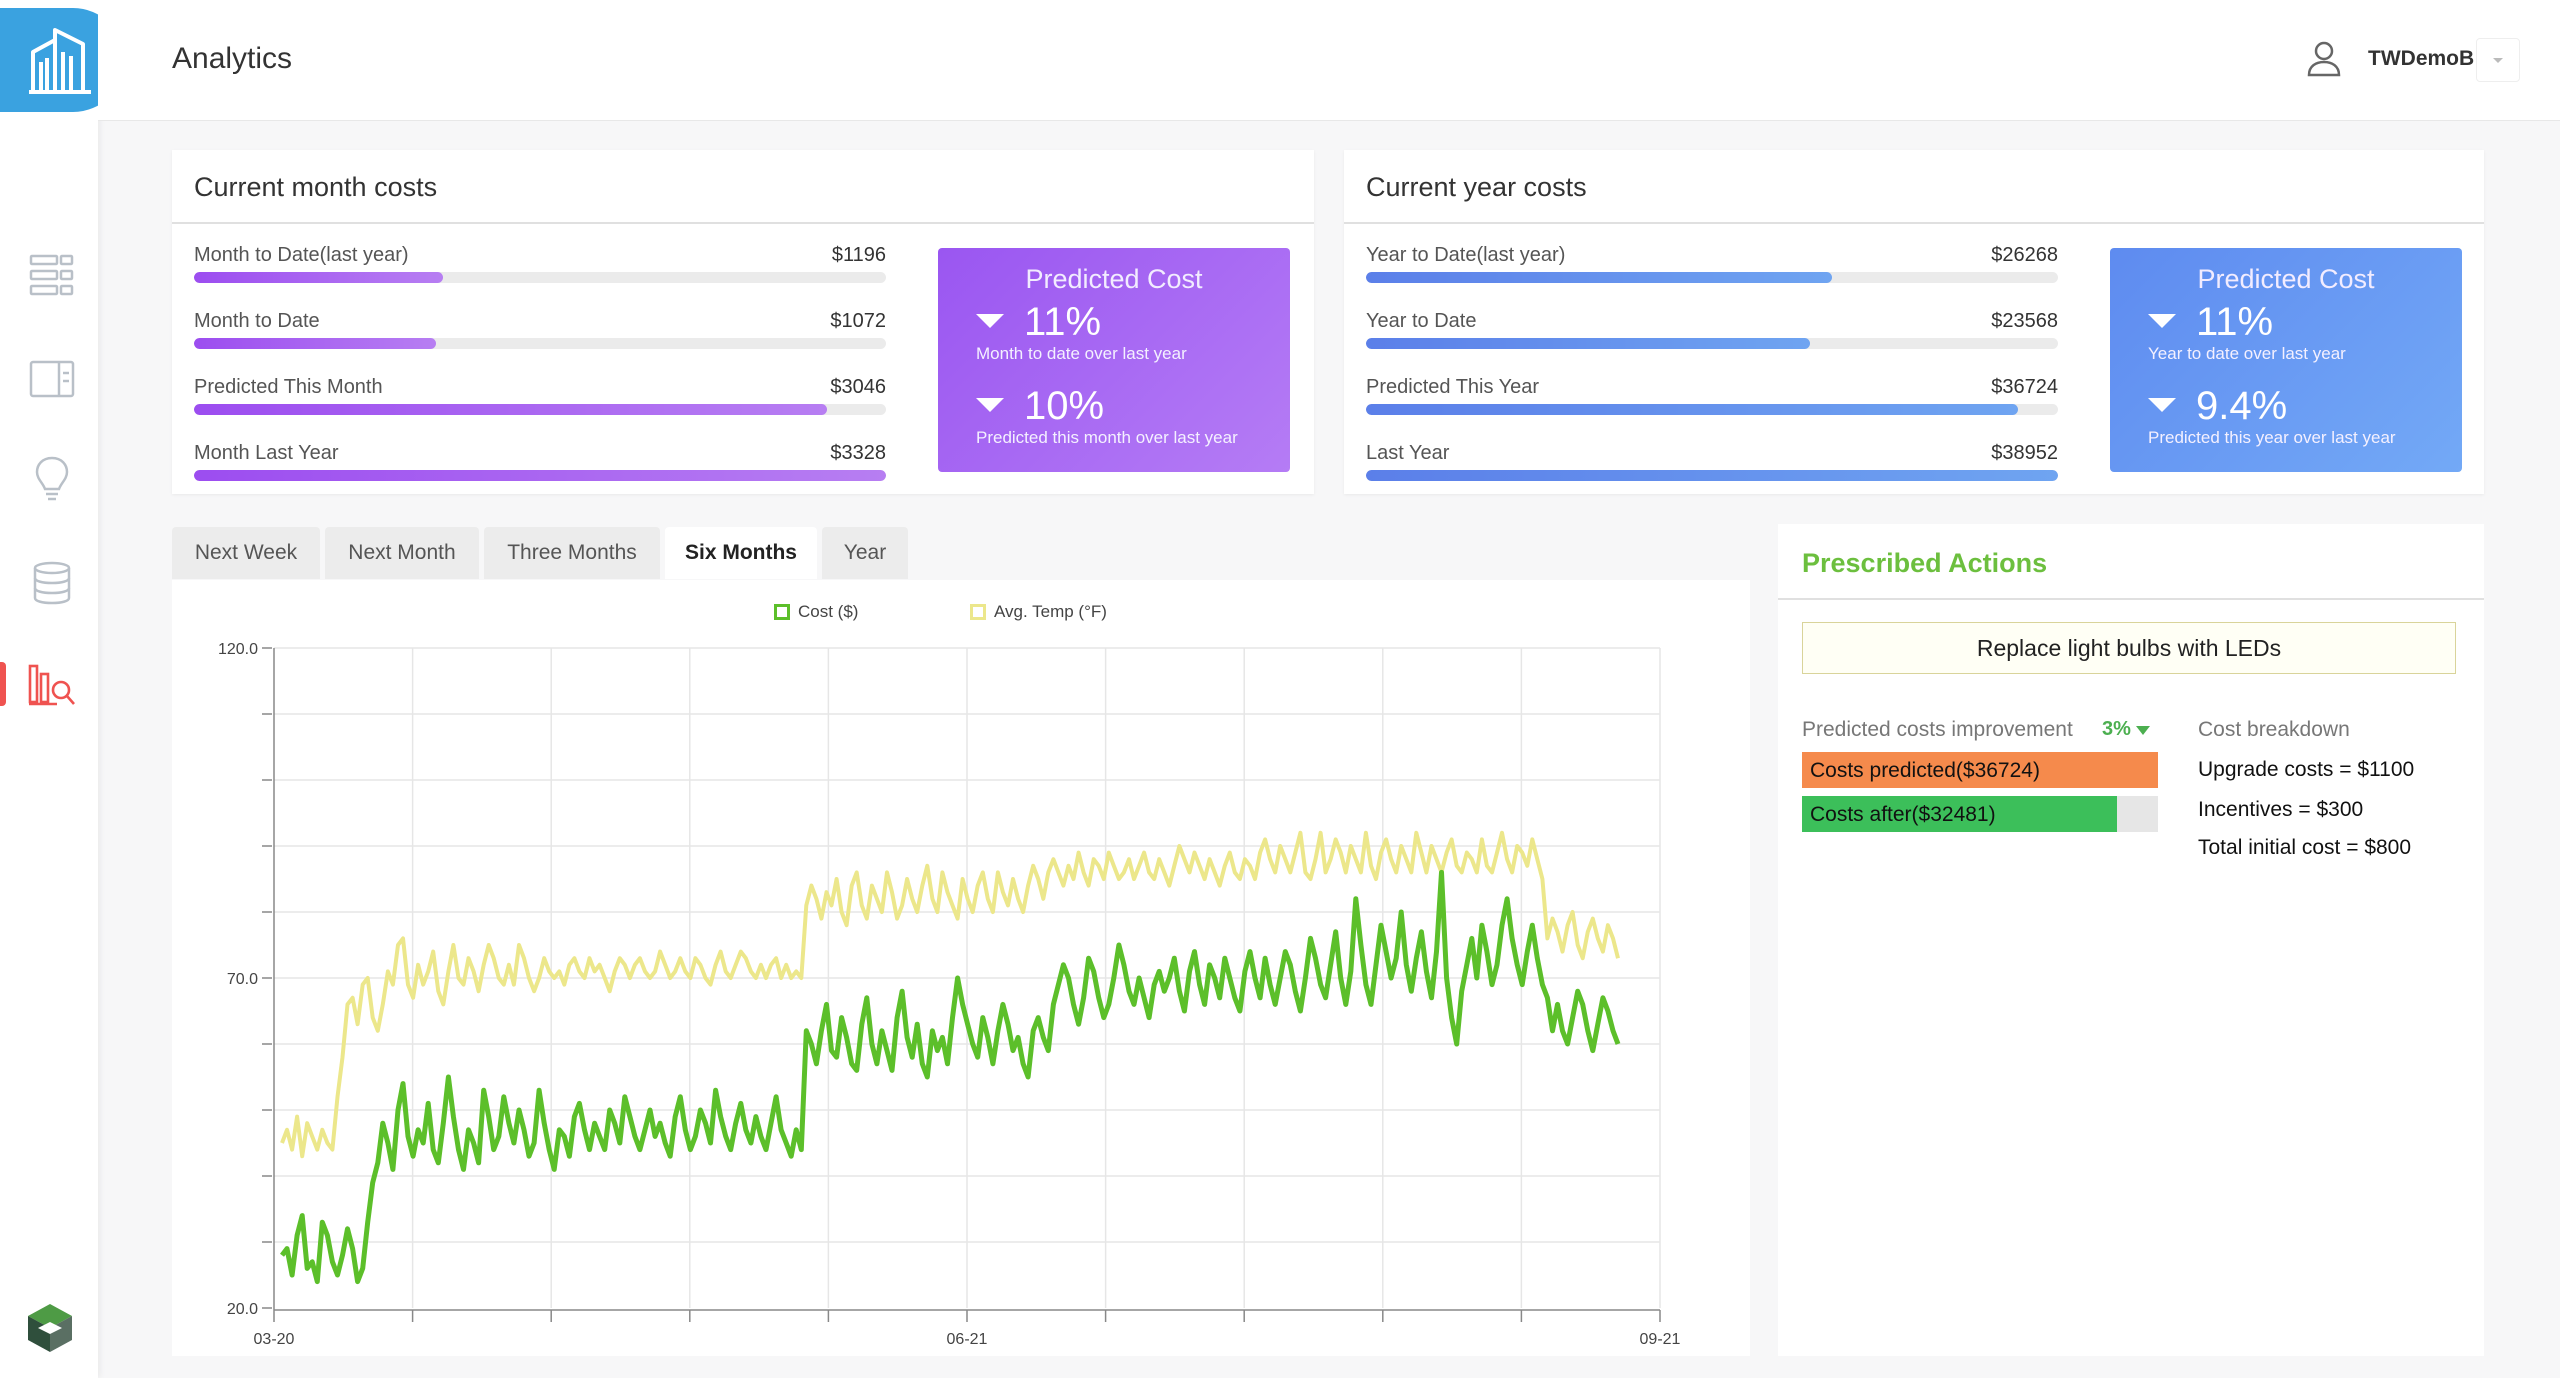 This screenshot has width=2560, height=1378. What do you see at coordinates (2247, 353) in the screenshot?
I see `predicted-subtitle: Year to date over last year` at bounding box center [2247, 353].